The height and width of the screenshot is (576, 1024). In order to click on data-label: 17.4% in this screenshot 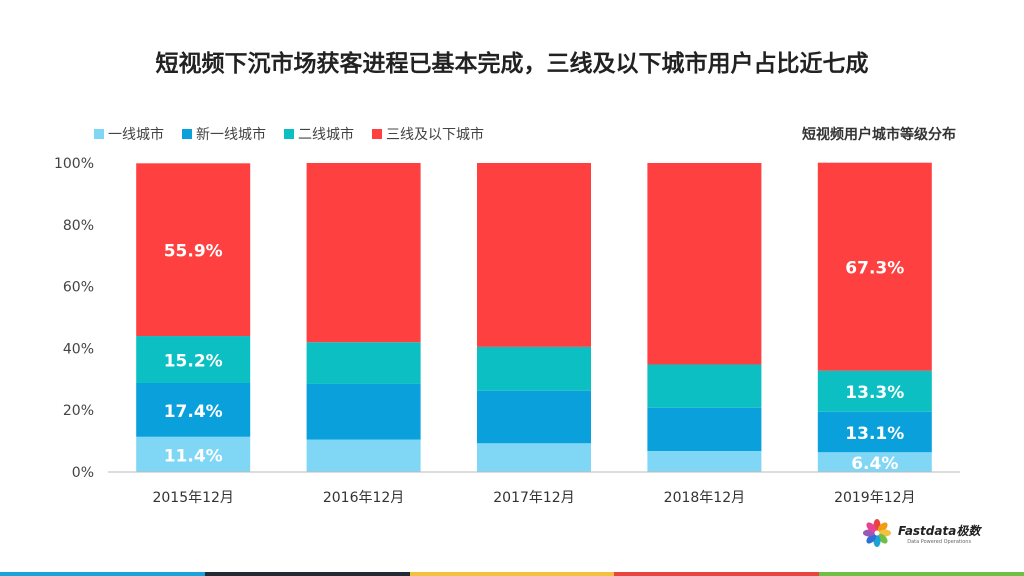, I will do `click(193, 412)`.